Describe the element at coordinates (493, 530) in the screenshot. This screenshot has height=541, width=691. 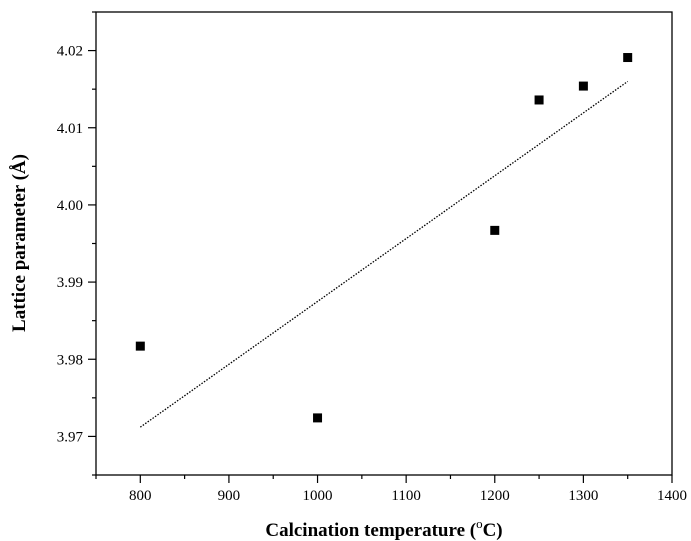
I see `x-axis-title-unit: C)` at that location.